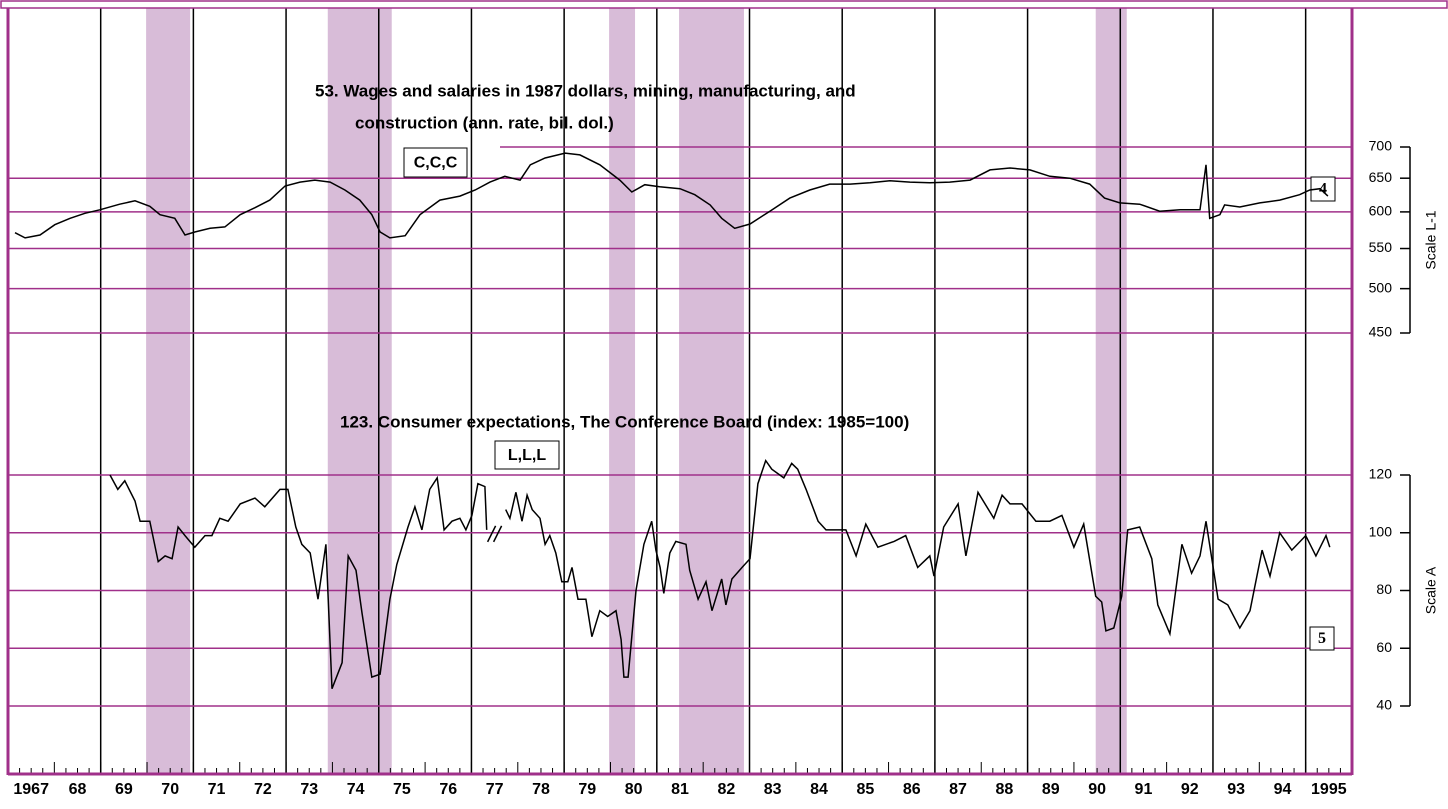 This screenshot has height=809, width=1448. What do you see at coordinates (1384, 647) in the screenshot?
I see `y-tick-label: 60` at bounding box center [1384, 647].